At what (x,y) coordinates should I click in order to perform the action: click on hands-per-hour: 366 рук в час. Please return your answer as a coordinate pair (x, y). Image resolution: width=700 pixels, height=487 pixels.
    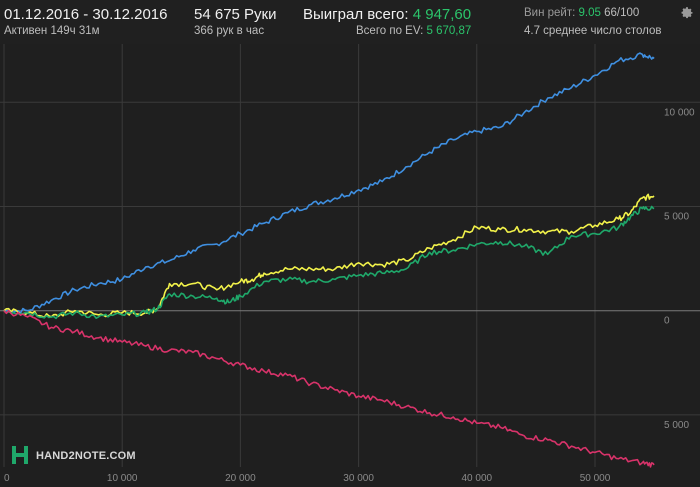
    Looking at the image, I should click on (229, 31).